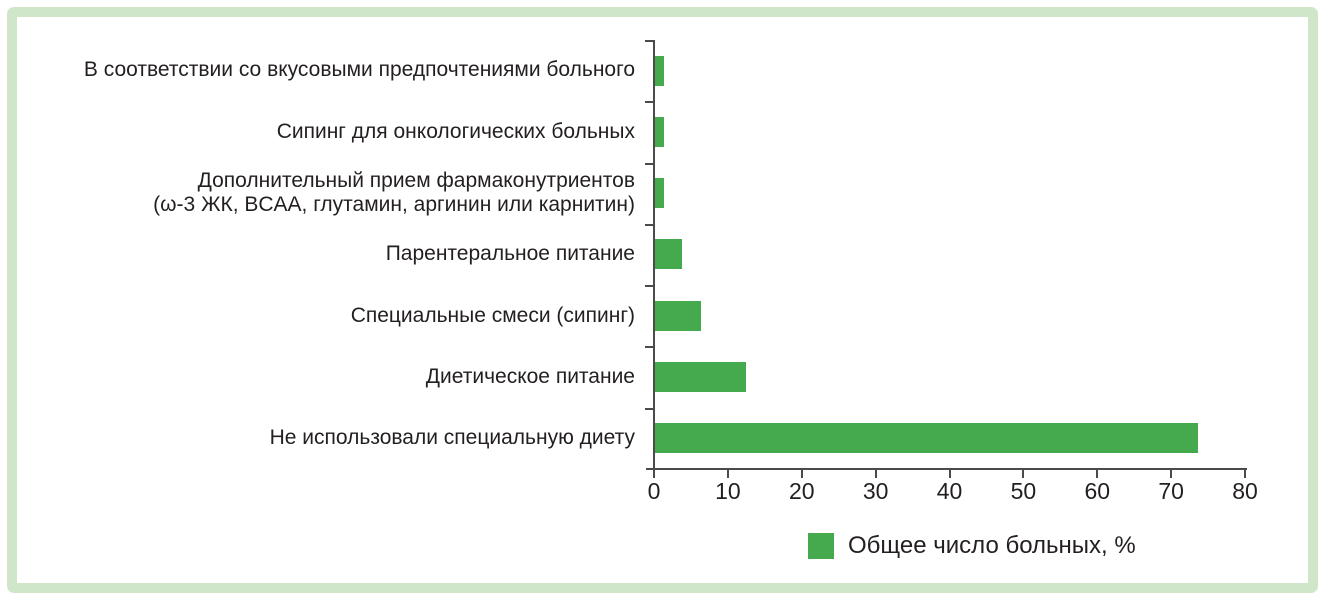  Describe the element at coordinates (510, 254) in the screenshot. I see `category-label: Парентеральное питание` at that location.